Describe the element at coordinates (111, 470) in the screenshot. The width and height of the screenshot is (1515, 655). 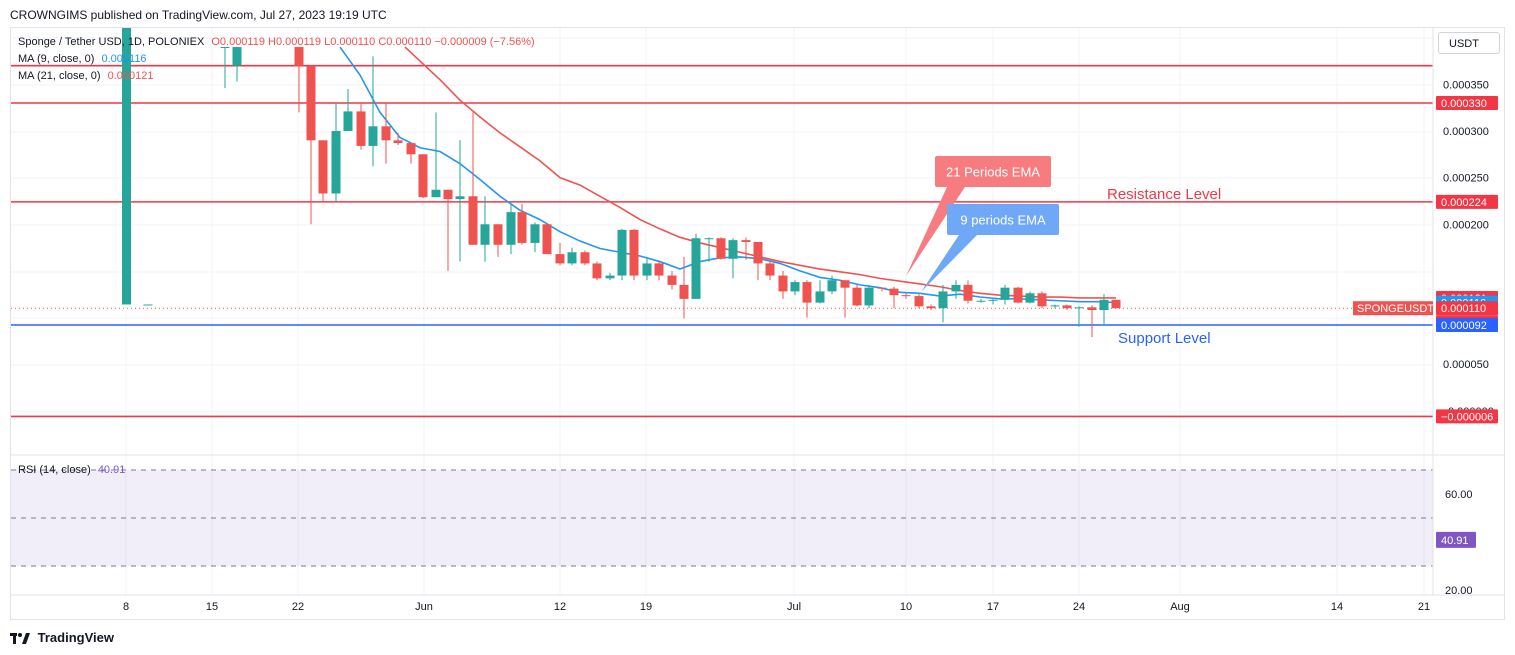
I see `legend-rsi-value: 40.91` at that location.